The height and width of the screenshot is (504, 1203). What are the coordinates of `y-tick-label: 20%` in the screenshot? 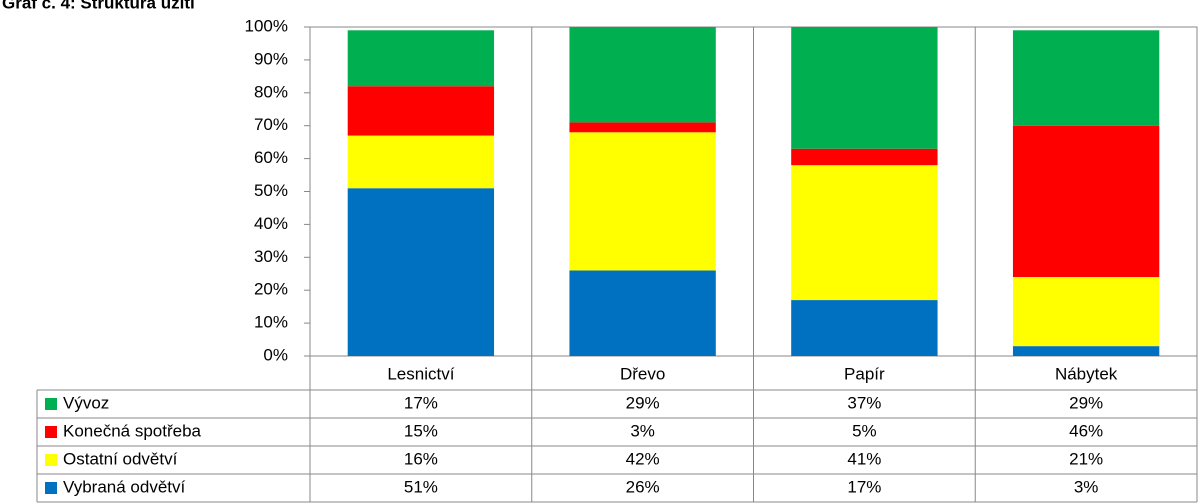 It's located at (271, 289).